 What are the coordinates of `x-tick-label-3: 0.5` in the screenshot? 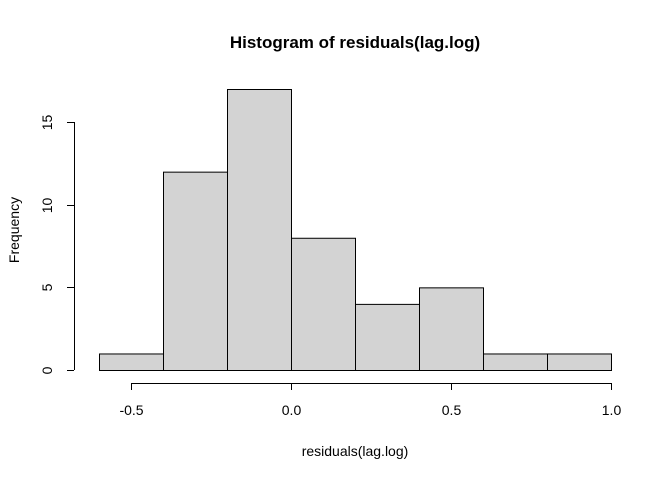 It's located at (452, 410).